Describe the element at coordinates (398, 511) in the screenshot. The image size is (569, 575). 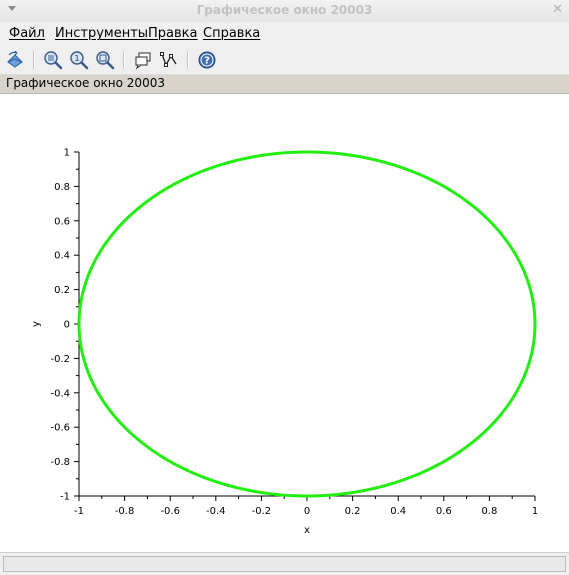
I see `x-tick-label: 0.4` at that location.